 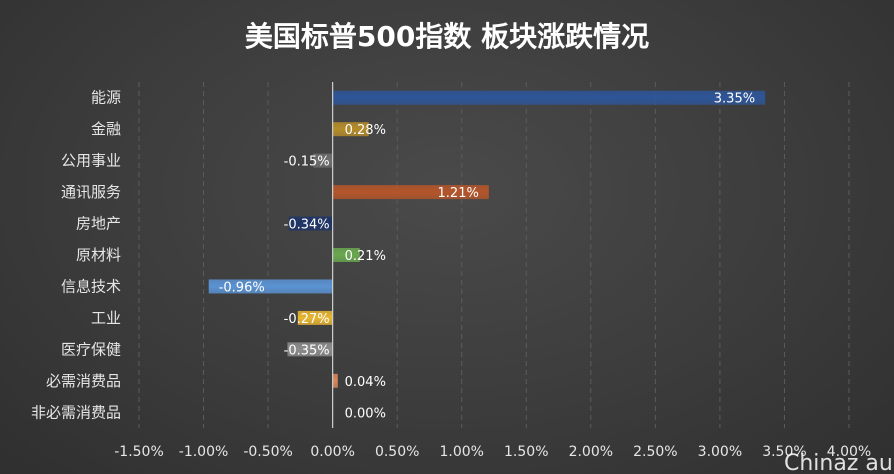 I want to click on bar-原材料, so click(x=346, y=255).